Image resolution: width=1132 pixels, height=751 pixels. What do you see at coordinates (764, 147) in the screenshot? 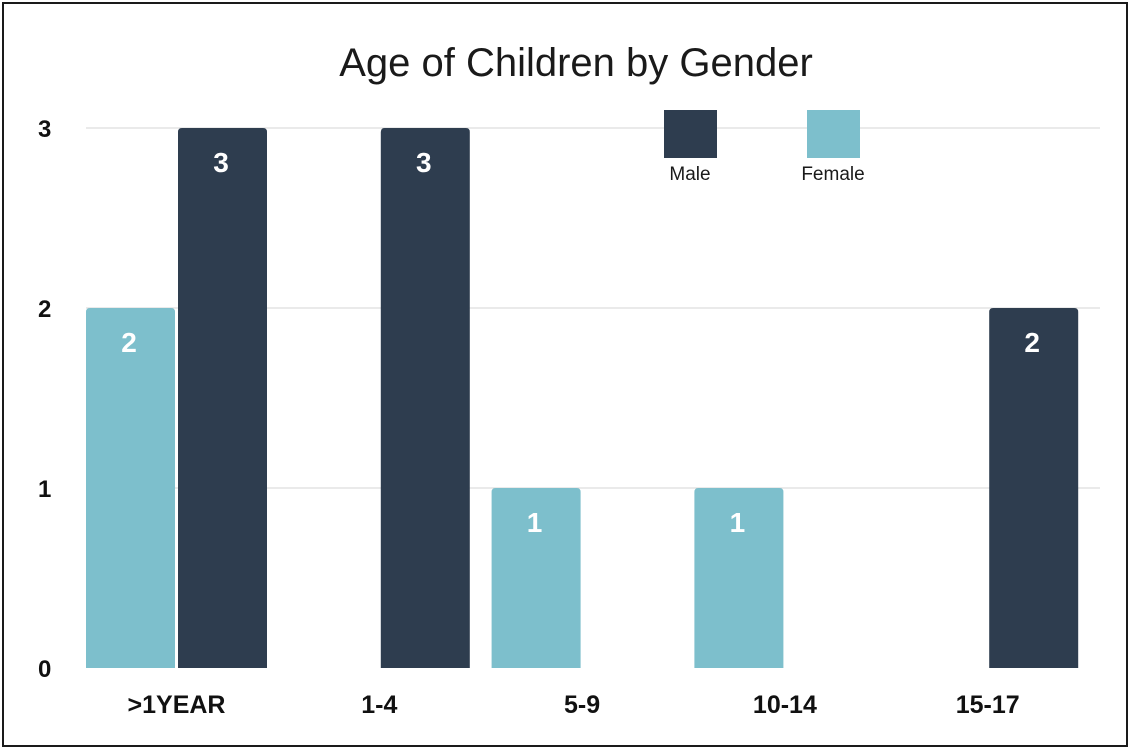
I see `legend: Male Female` at bounding box center [764, 147].